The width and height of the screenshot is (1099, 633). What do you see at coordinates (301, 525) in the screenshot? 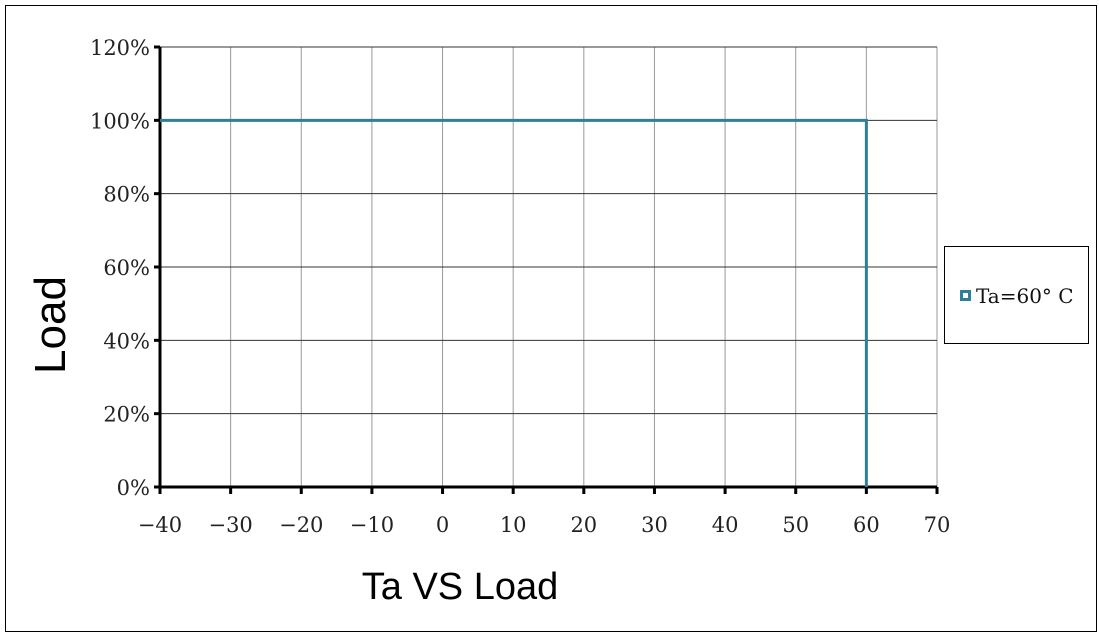
I see `x-tick-label: −20` at bounding box center [301, 525].